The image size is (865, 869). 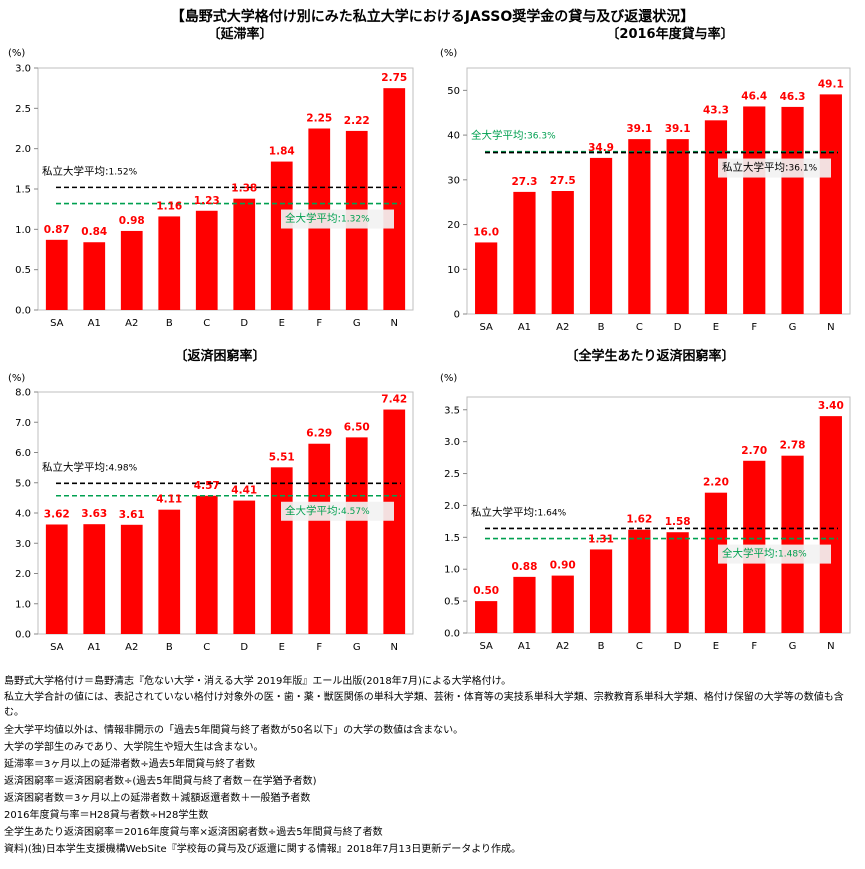 I want to click on reference-value: 4.57%, so click(x=355, y=512).